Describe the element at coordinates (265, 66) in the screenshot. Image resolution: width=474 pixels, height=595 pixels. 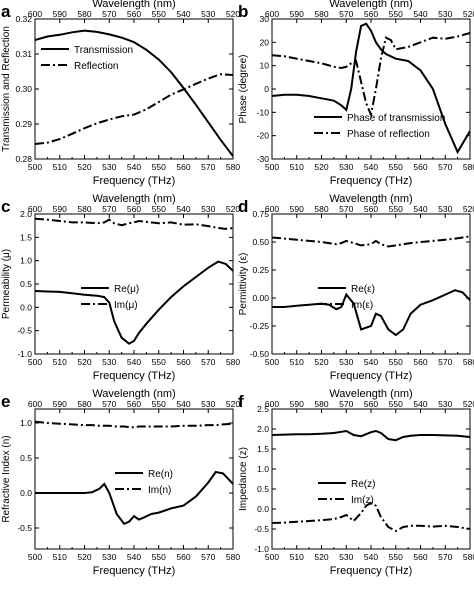
I see `y-tick-label: 10` at that location.